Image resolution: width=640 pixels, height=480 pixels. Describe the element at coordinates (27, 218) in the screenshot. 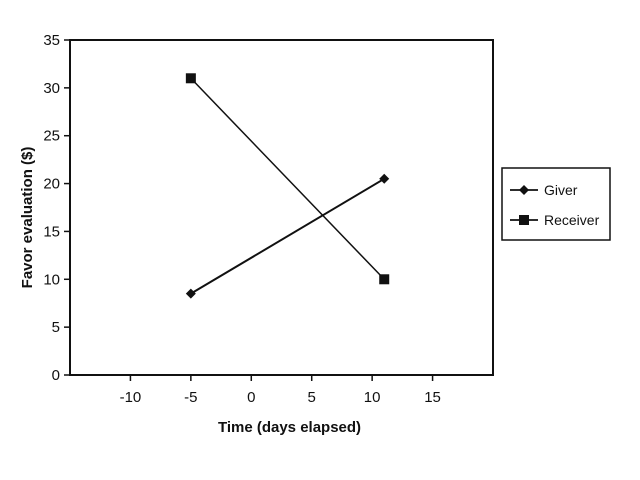

I see `y-axis-title: Favor evaluation ($)` at that location.